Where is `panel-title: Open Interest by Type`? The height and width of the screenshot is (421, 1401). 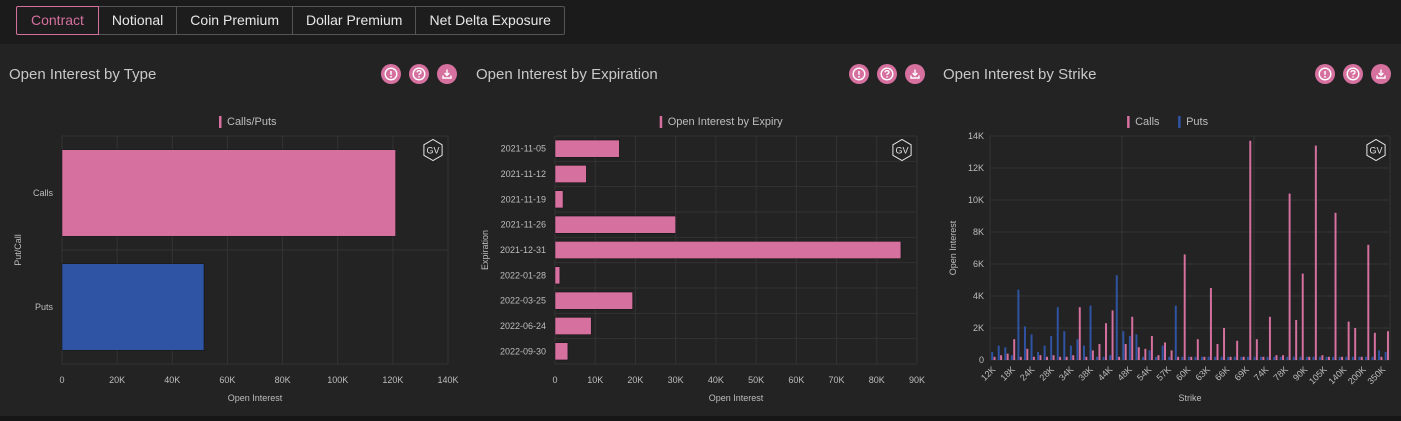
panel-title: Open Interest by Type is located at coordinates (83, 74).